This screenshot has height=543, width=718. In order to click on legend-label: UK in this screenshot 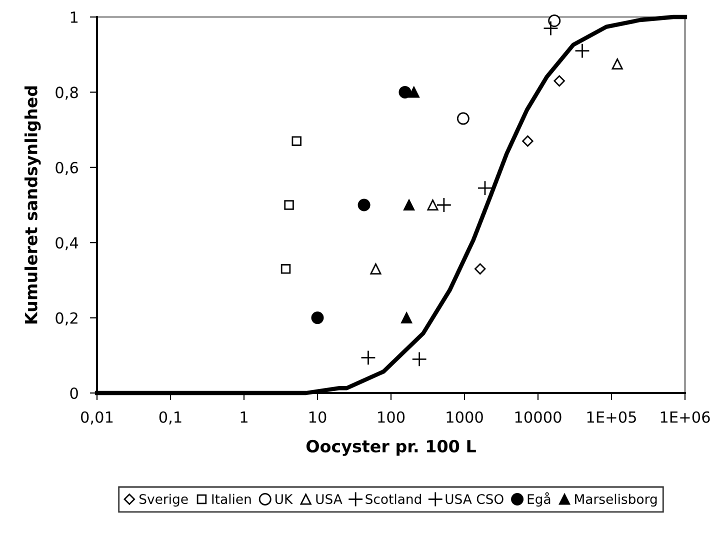, I will do `click(284, 499)`.